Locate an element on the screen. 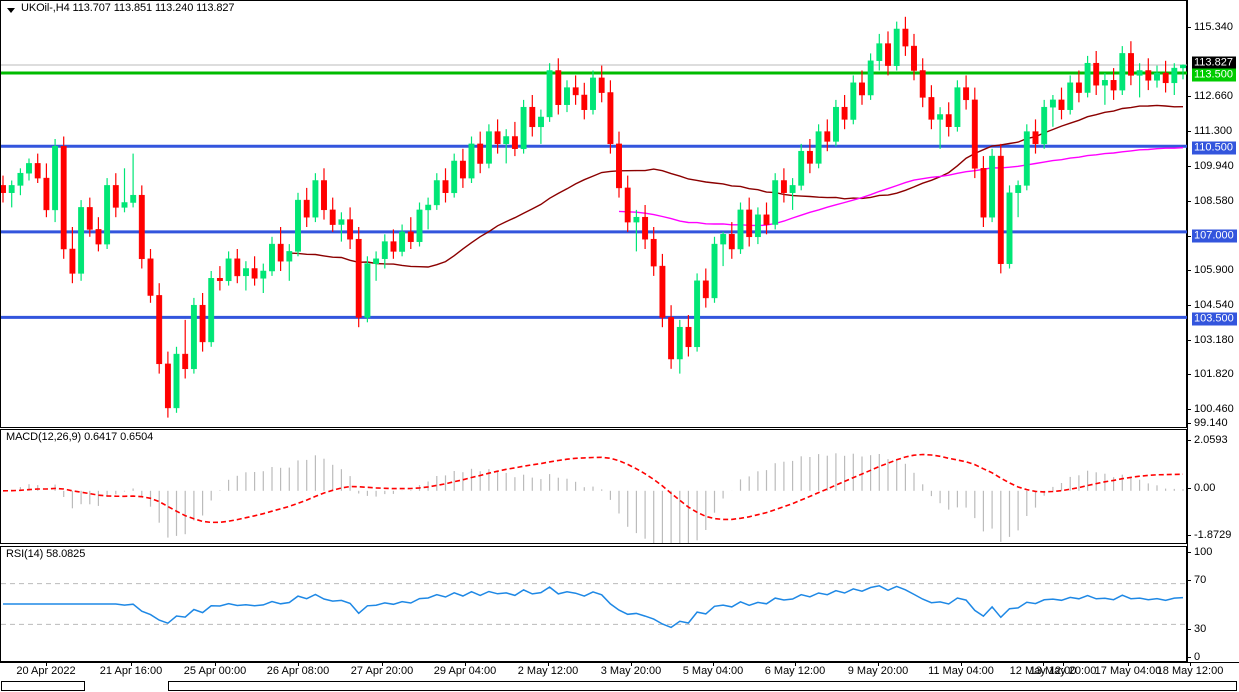 The width and height of the screenshot is (1239, 692). price-badge-support: 103.500 is located at coordinates (1214, 319).